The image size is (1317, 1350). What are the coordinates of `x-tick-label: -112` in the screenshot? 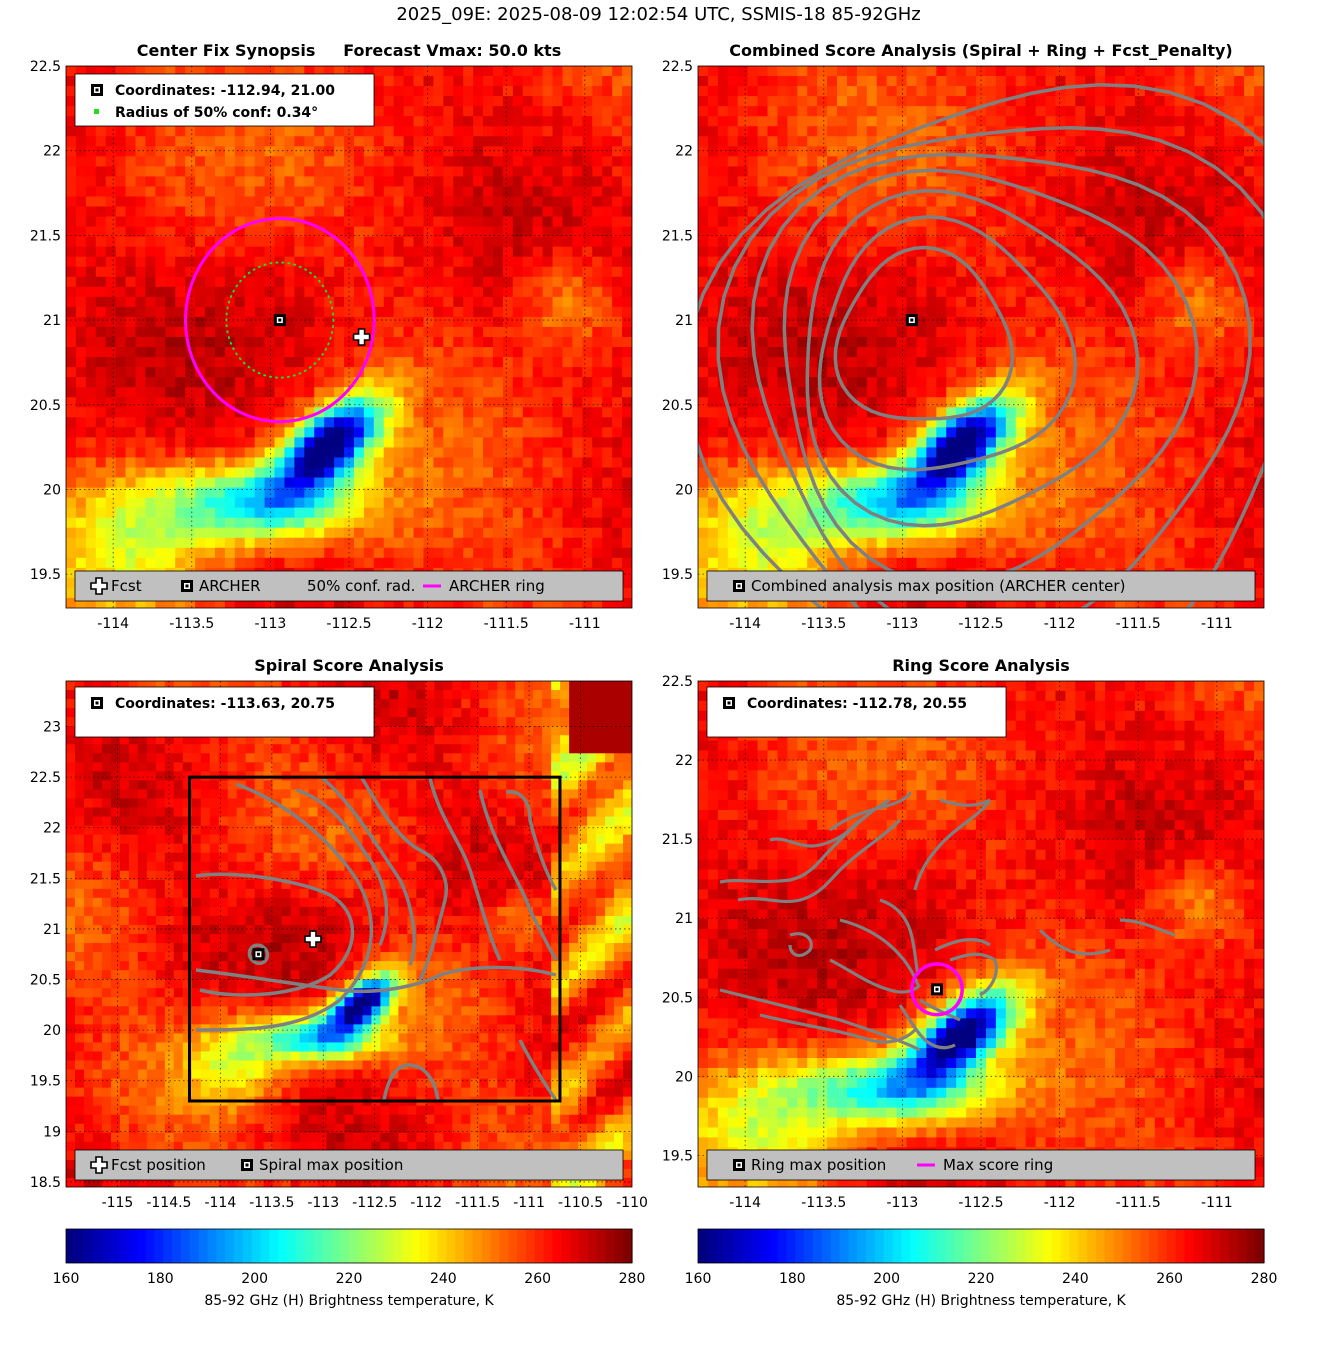 It's located at (1060, 624).